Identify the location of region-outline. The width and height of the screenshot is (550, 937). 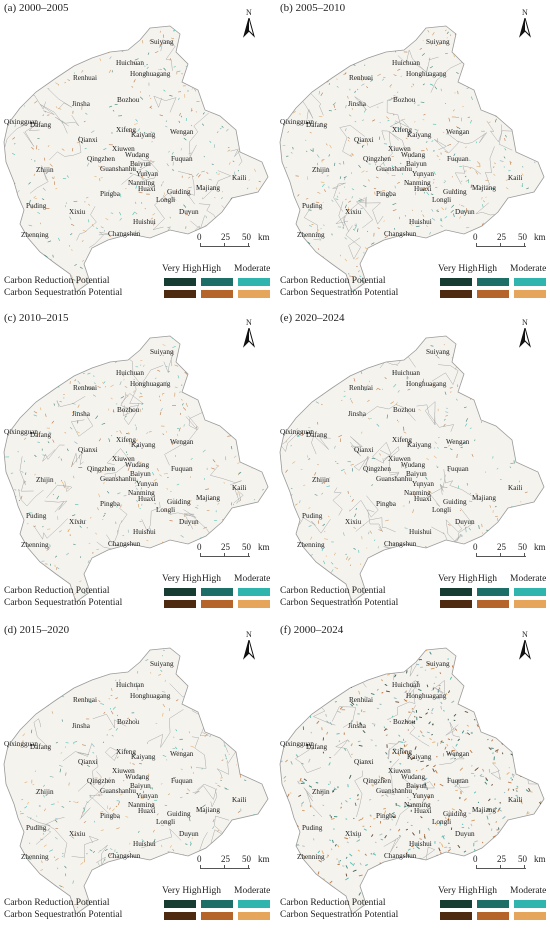
(136, 158).